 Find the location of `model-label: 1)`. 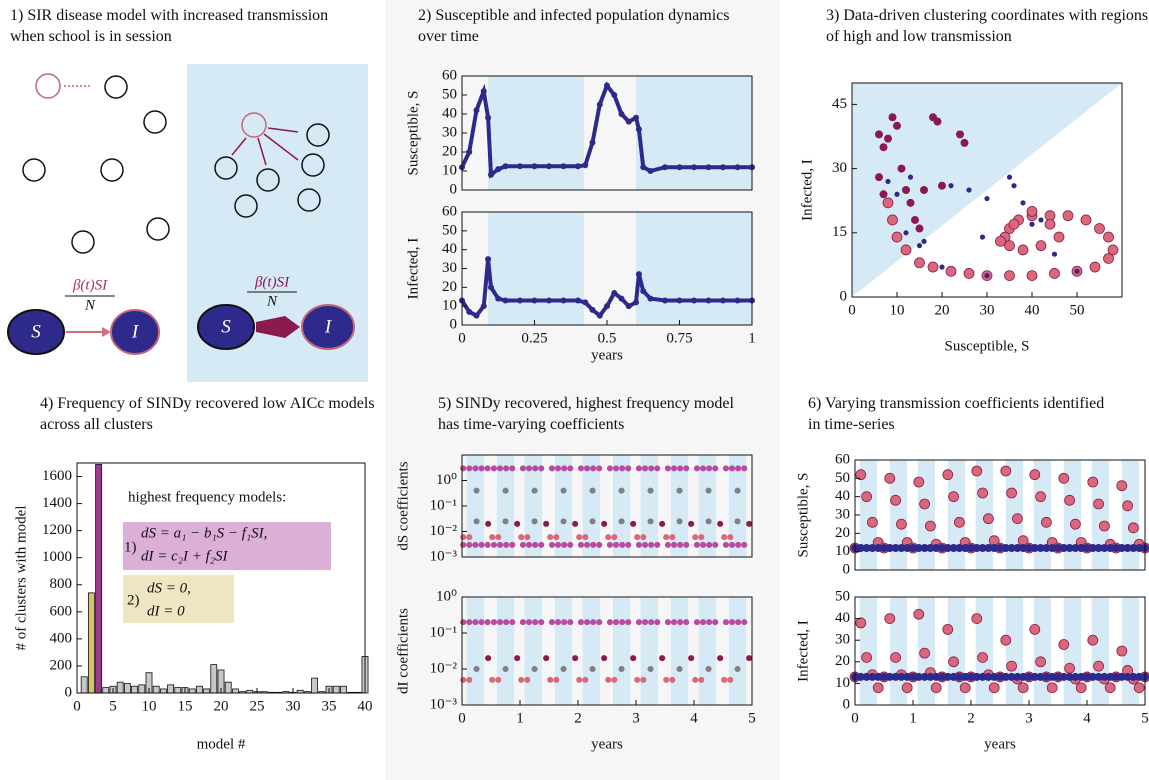

model-label: 1) is located at coordinates (130, 547).